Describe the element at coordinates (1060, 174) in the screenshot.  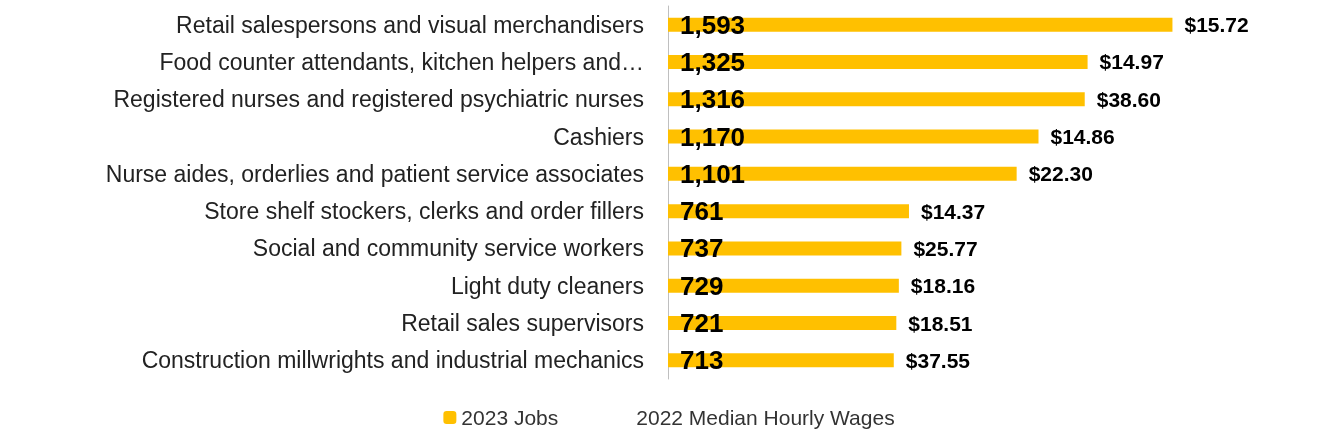
I see `annotation: $22.30` at that location.